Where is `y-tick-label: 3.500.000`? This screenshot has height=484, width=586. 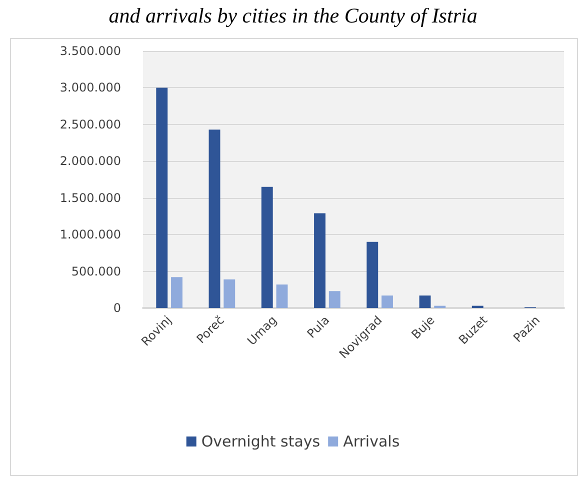
y-tick-label: 3.500.000 is located at coordinates (90, 51).